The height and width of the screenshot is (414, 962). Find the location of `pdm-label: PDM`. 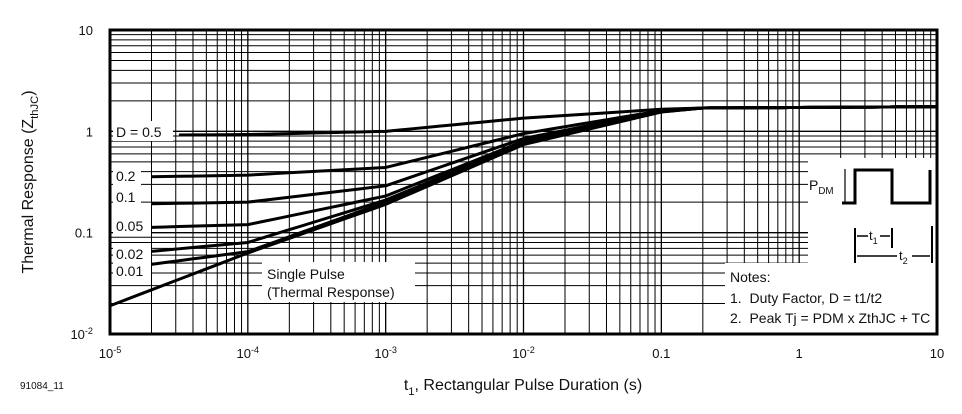

pdm-label: PDM is located at coordinates (821, 187).